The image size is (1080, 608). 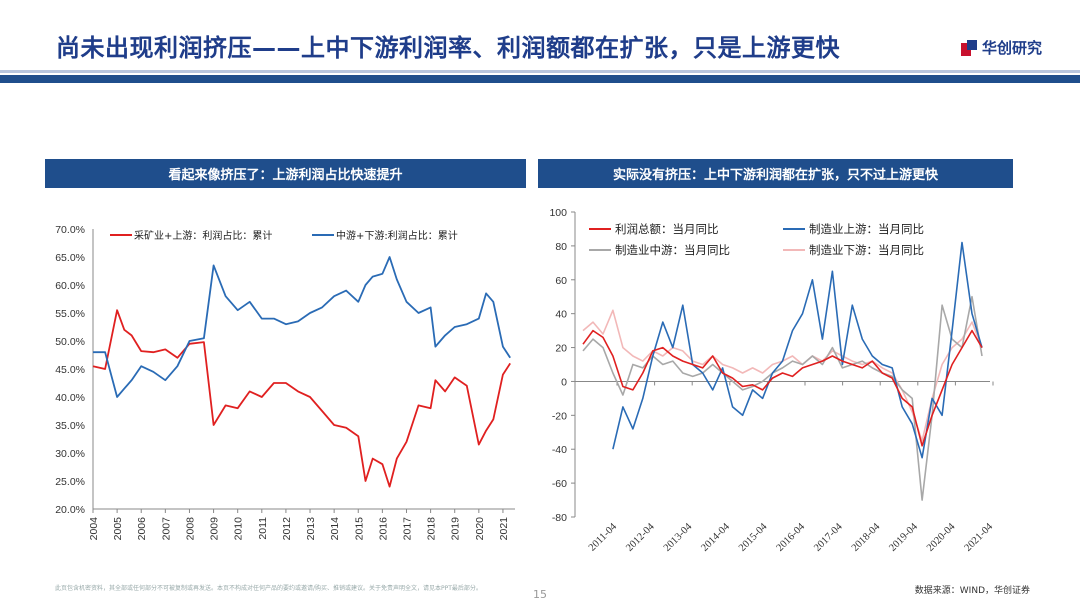 What do you see at coordinates (559, 450) in the screenshot?
I see `y-tick-label: -40` at bounding box center [559, 450].